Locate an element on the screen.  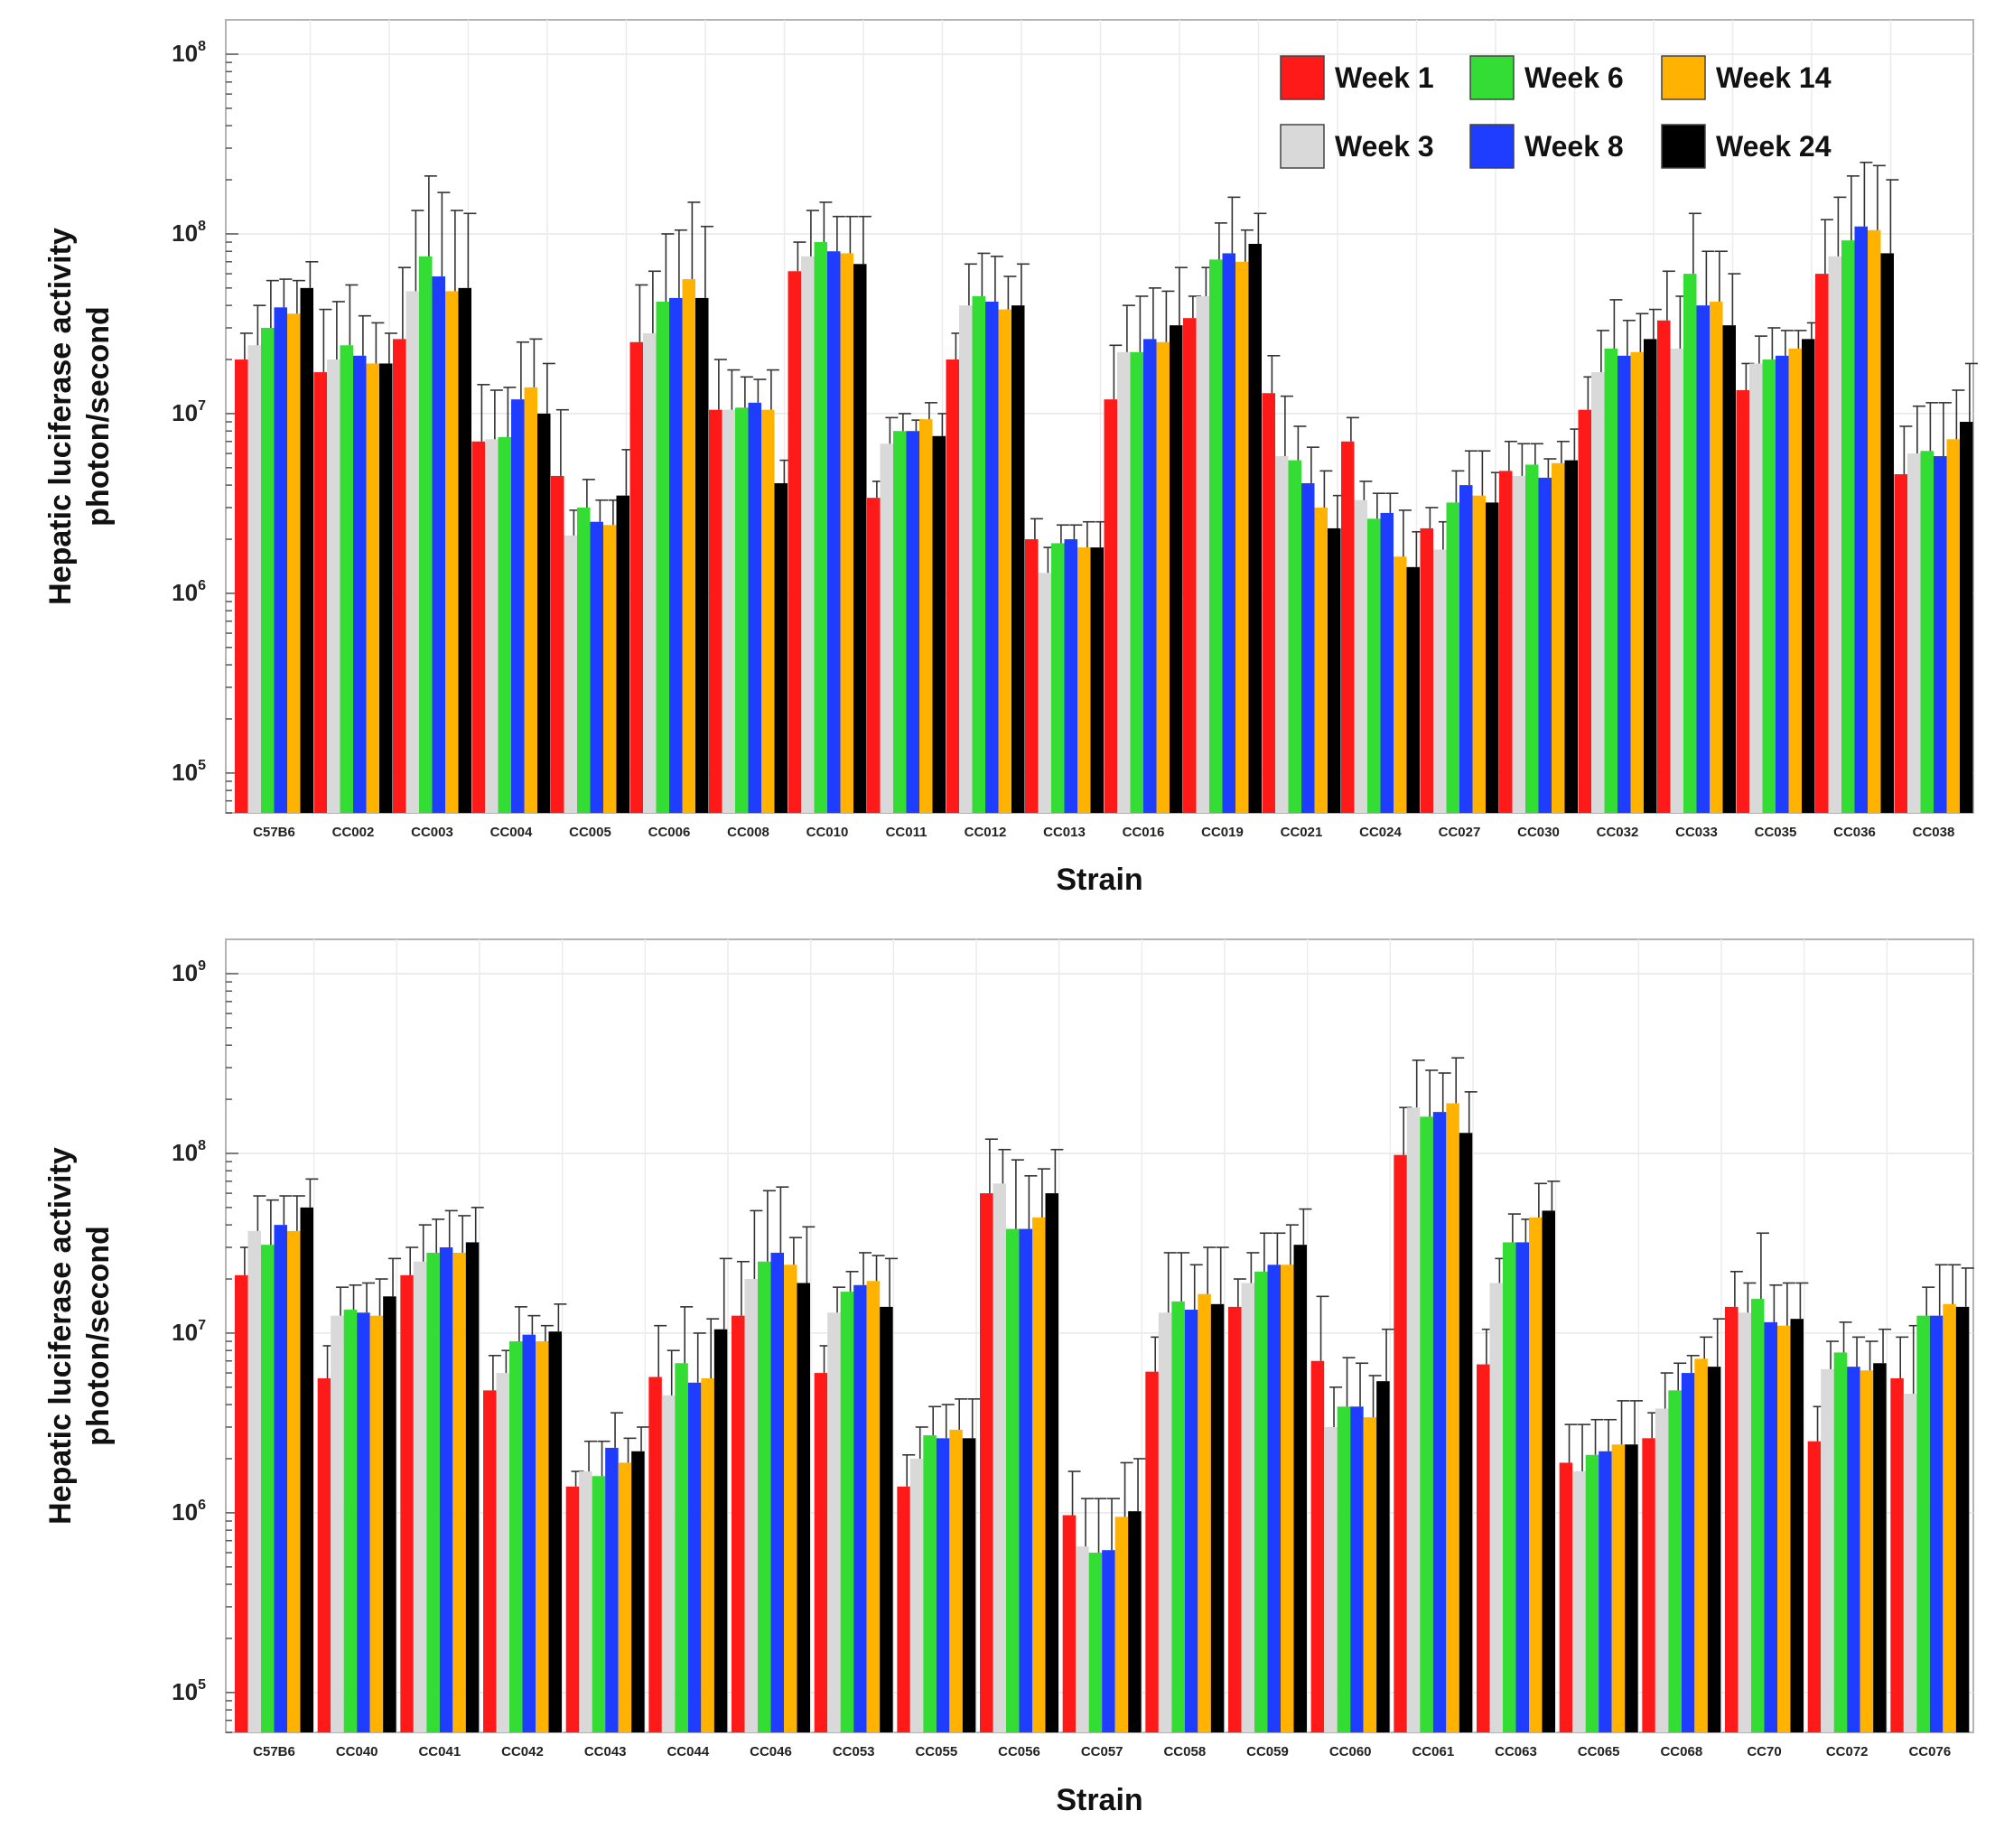
x-tick-label: CC70 is located at coordinates (1764, 1751).